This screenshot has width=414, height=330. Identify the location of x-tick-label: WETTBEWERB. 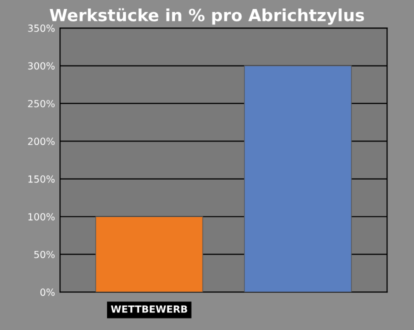
(149, 309).